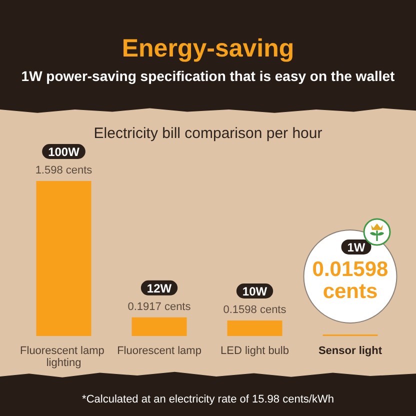 This screenshot has height=416, width=416. I want to click on data-label: 1.598 cents, so click(64, 170).